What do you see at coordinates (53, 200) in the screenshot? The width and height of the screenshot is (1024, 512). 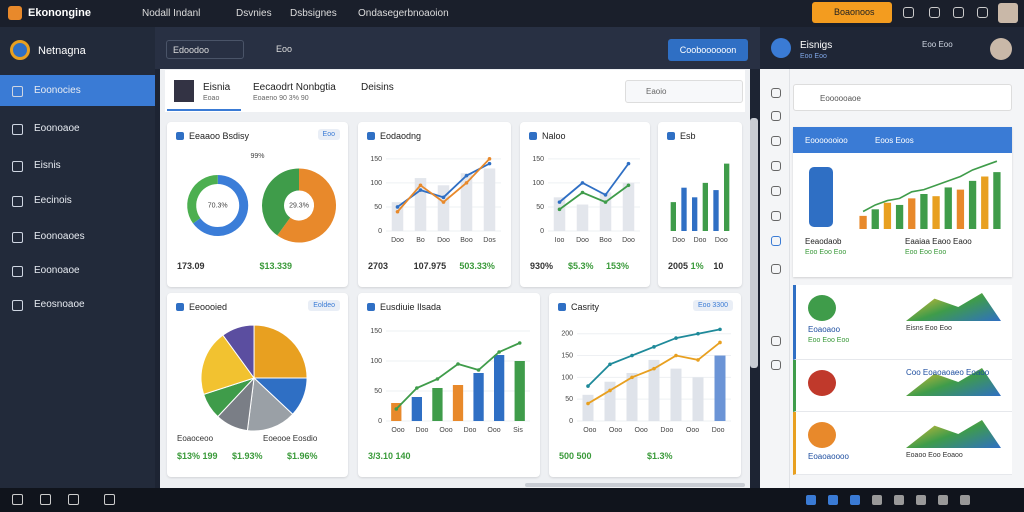 I see `nav-item: Eecinois` at bounding box center [53, 200].